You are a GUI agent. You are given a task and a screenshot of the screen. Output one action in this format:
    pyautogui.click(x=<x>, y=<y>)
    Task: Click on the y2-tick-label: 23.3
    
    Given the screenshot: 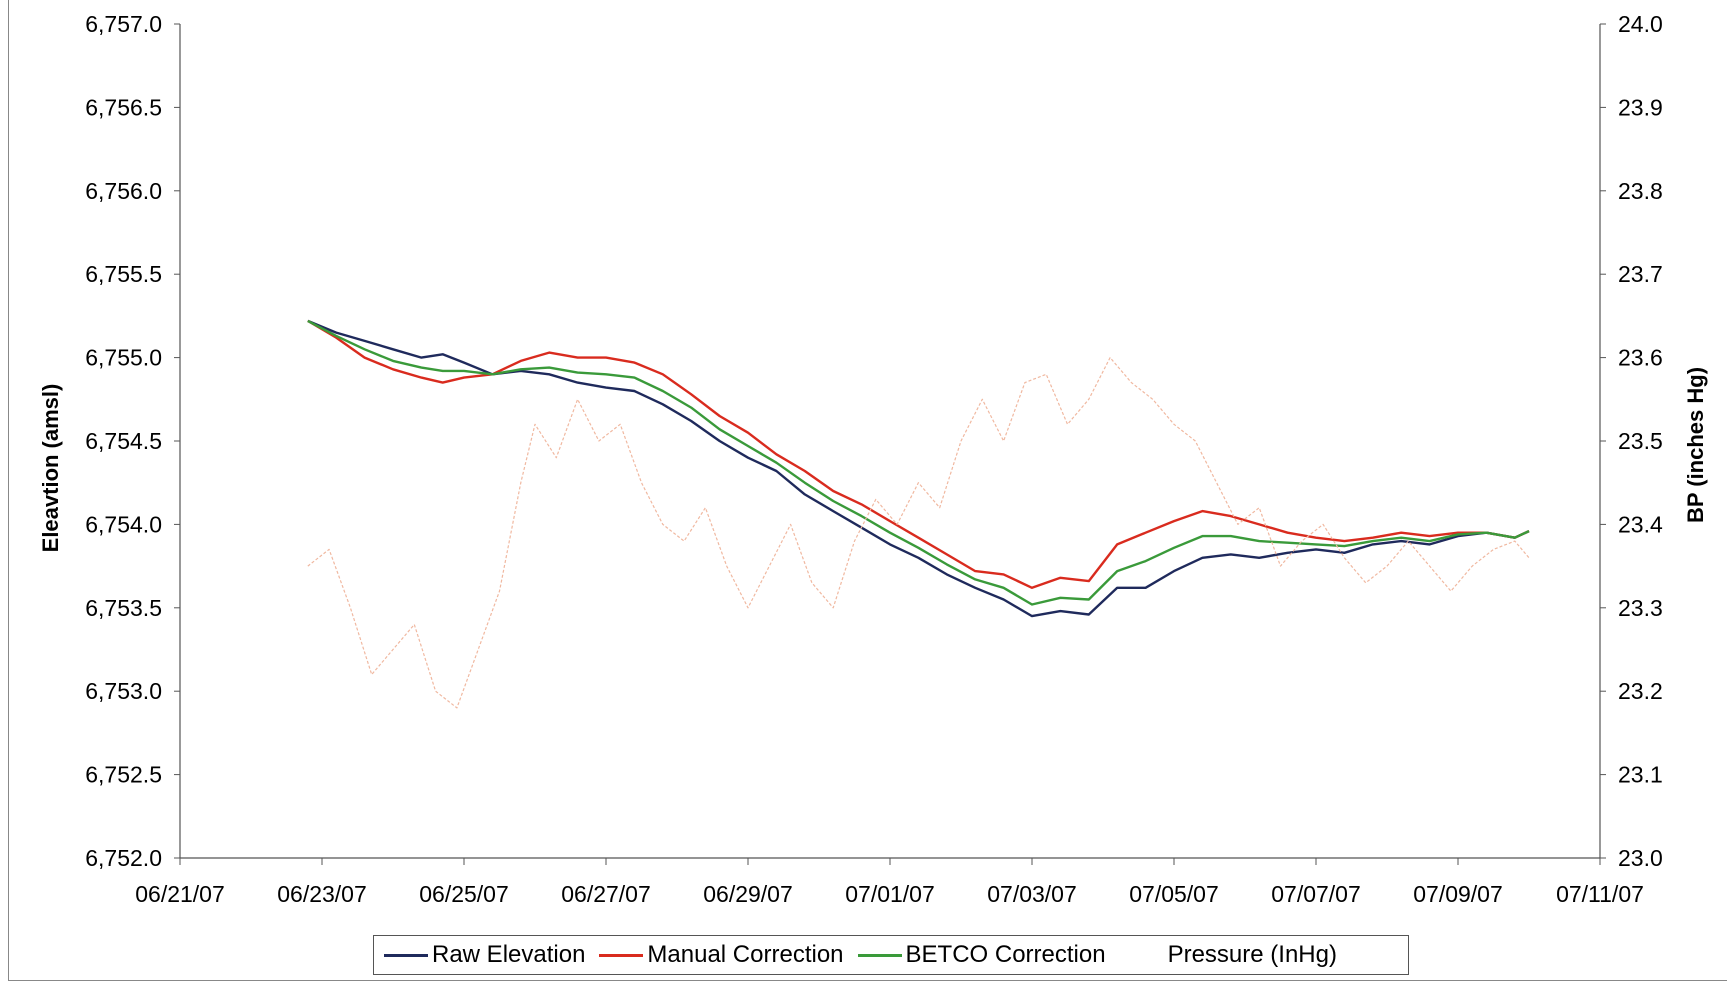 What is the action you would take?
    pyautogui.click(x=1640, y=608)
    